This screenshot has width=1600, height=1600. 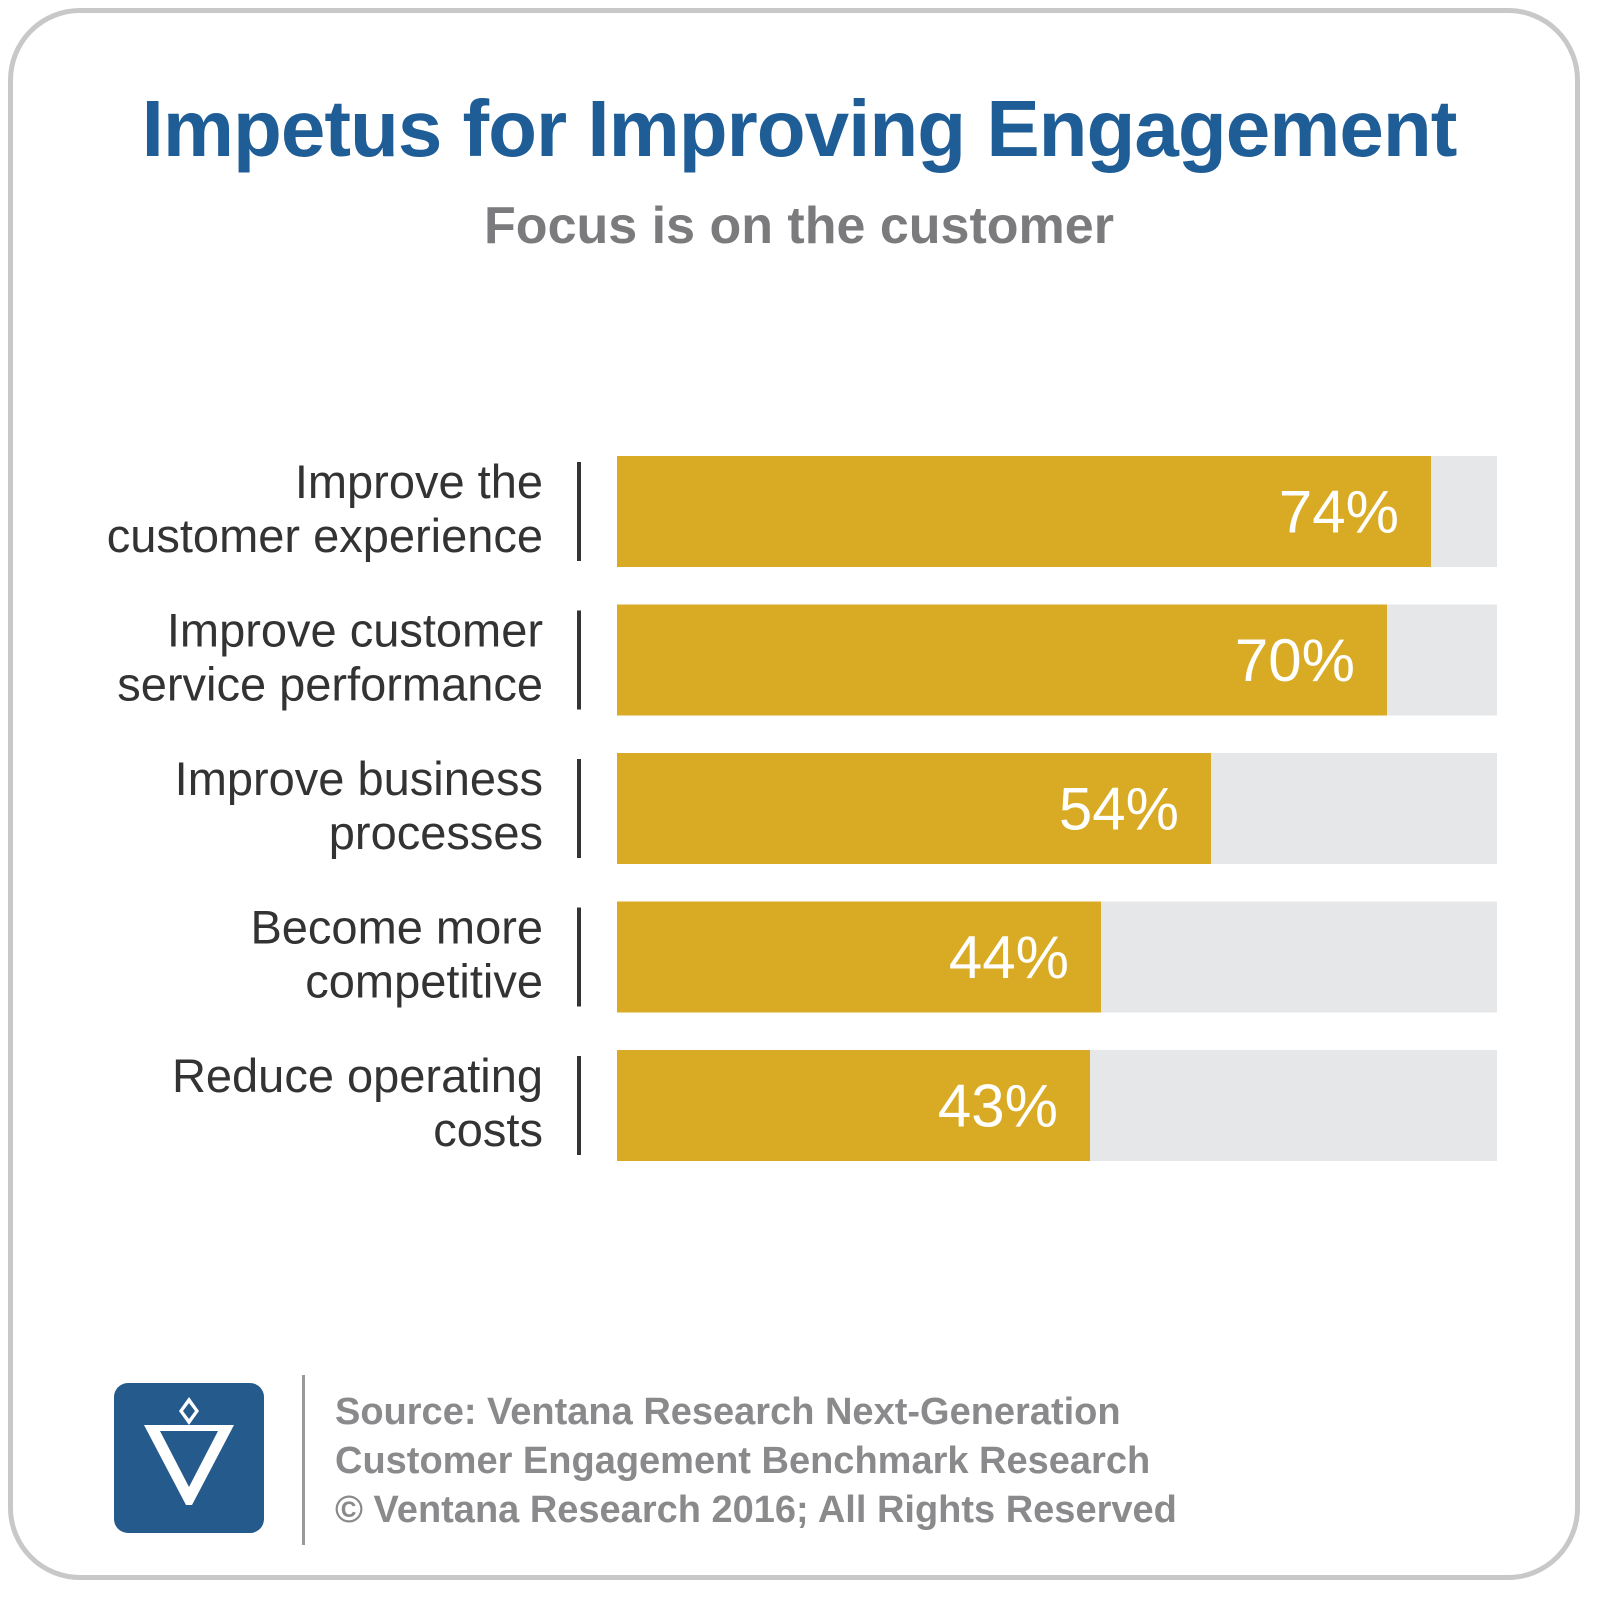 I want to click on bar-value-label: 74%, so click(x=1339, y=512).